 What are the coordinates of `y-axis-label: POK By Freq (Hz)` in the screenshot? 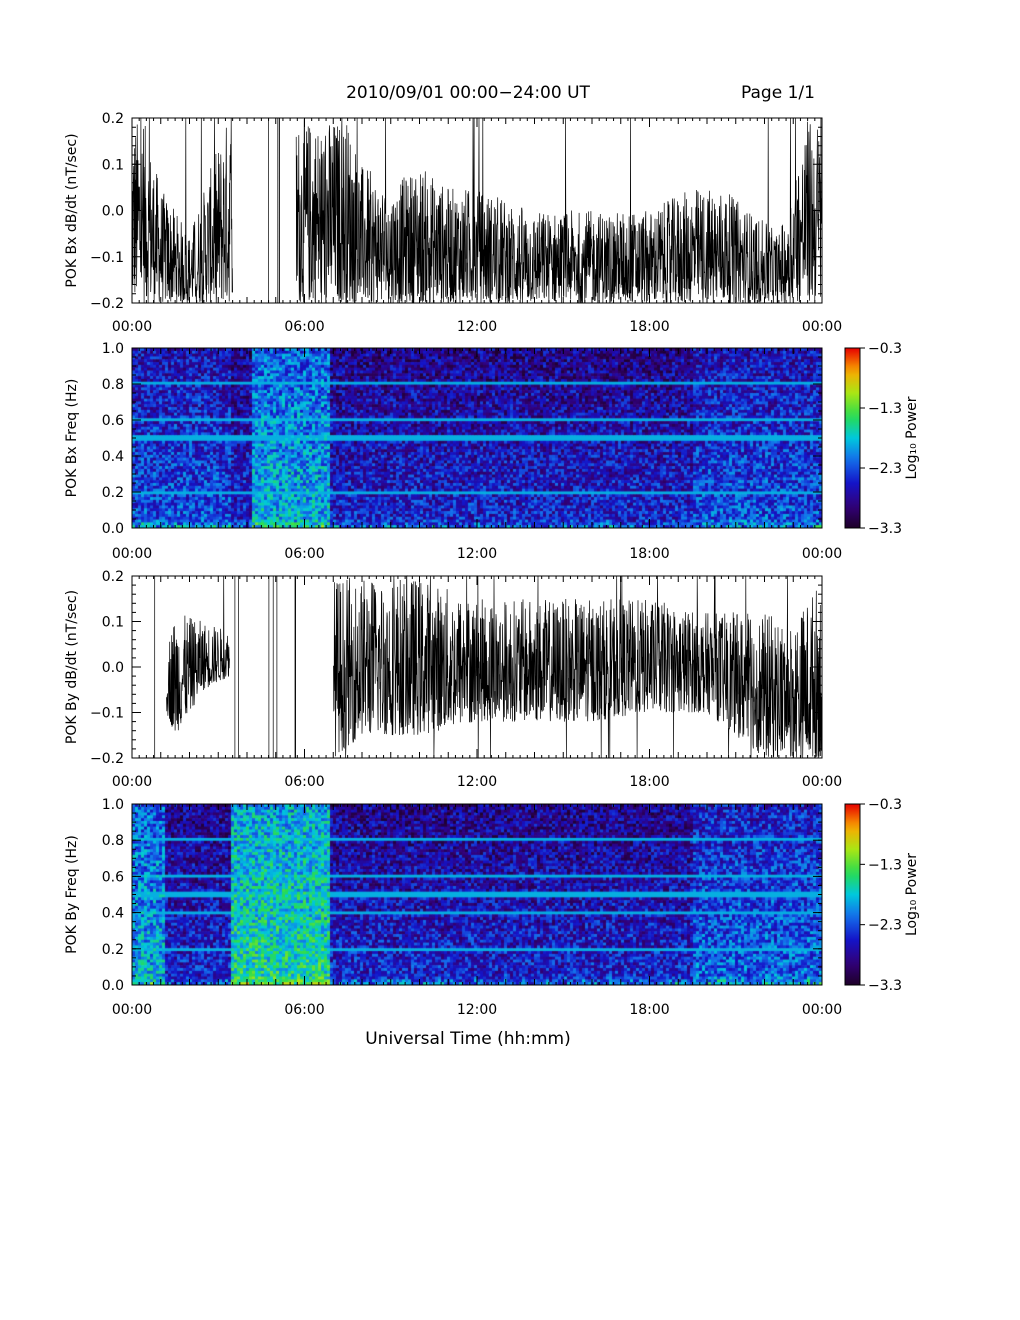 It's located at (72, 894).